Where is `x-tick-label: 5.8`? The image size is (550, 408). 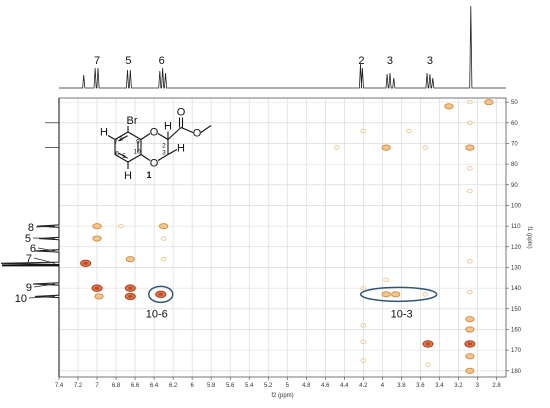 x-tick-label: 5.8 is located at coordinates (211, 386).